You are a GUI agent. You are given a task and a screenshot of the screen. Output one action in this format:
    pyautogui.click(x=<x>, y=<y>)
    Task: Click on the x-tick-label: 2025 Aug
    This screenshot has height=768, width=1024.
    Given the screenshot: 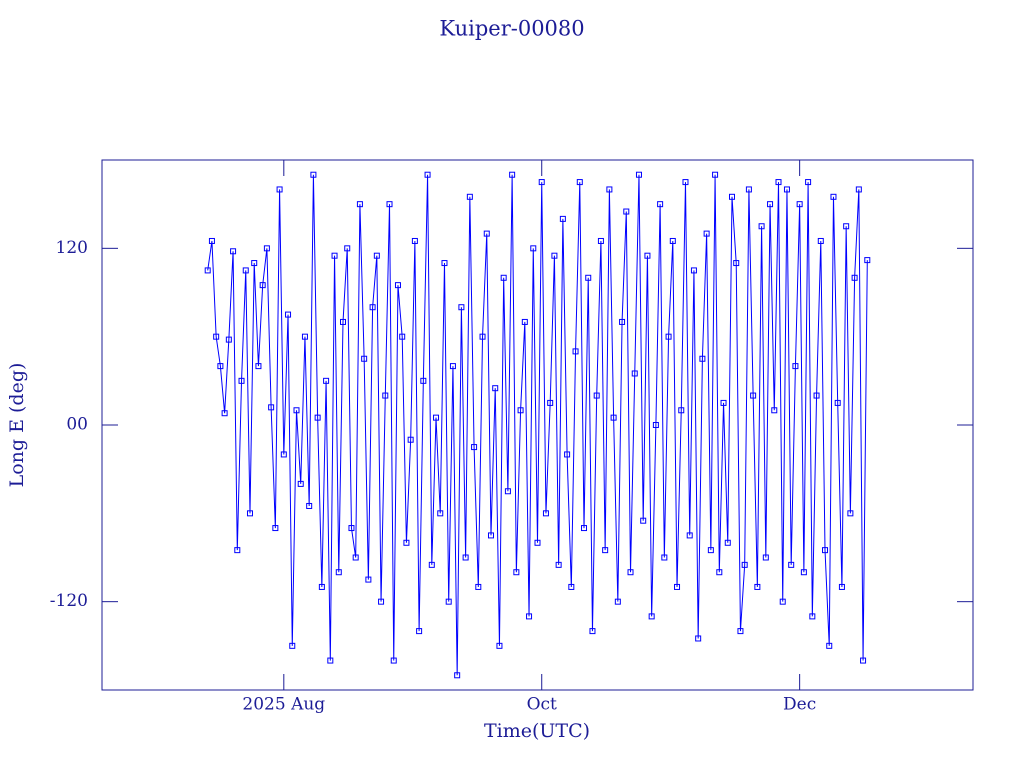 What is the action you would take?
    pyautogui.click(x=283, y=705)
    